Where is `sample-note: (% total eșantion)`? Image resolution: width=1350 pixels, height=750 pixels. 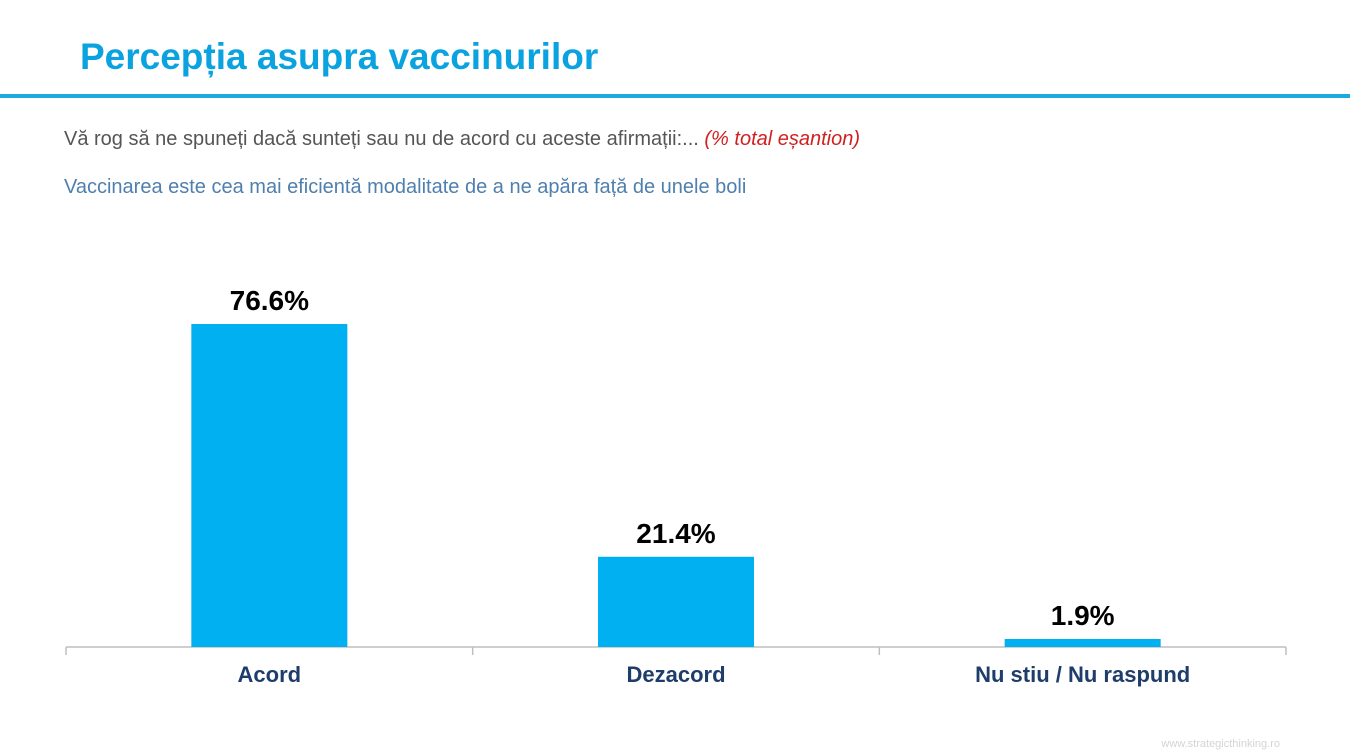
sample-note: (% total eșantion) is located at coordinates (782, 139).